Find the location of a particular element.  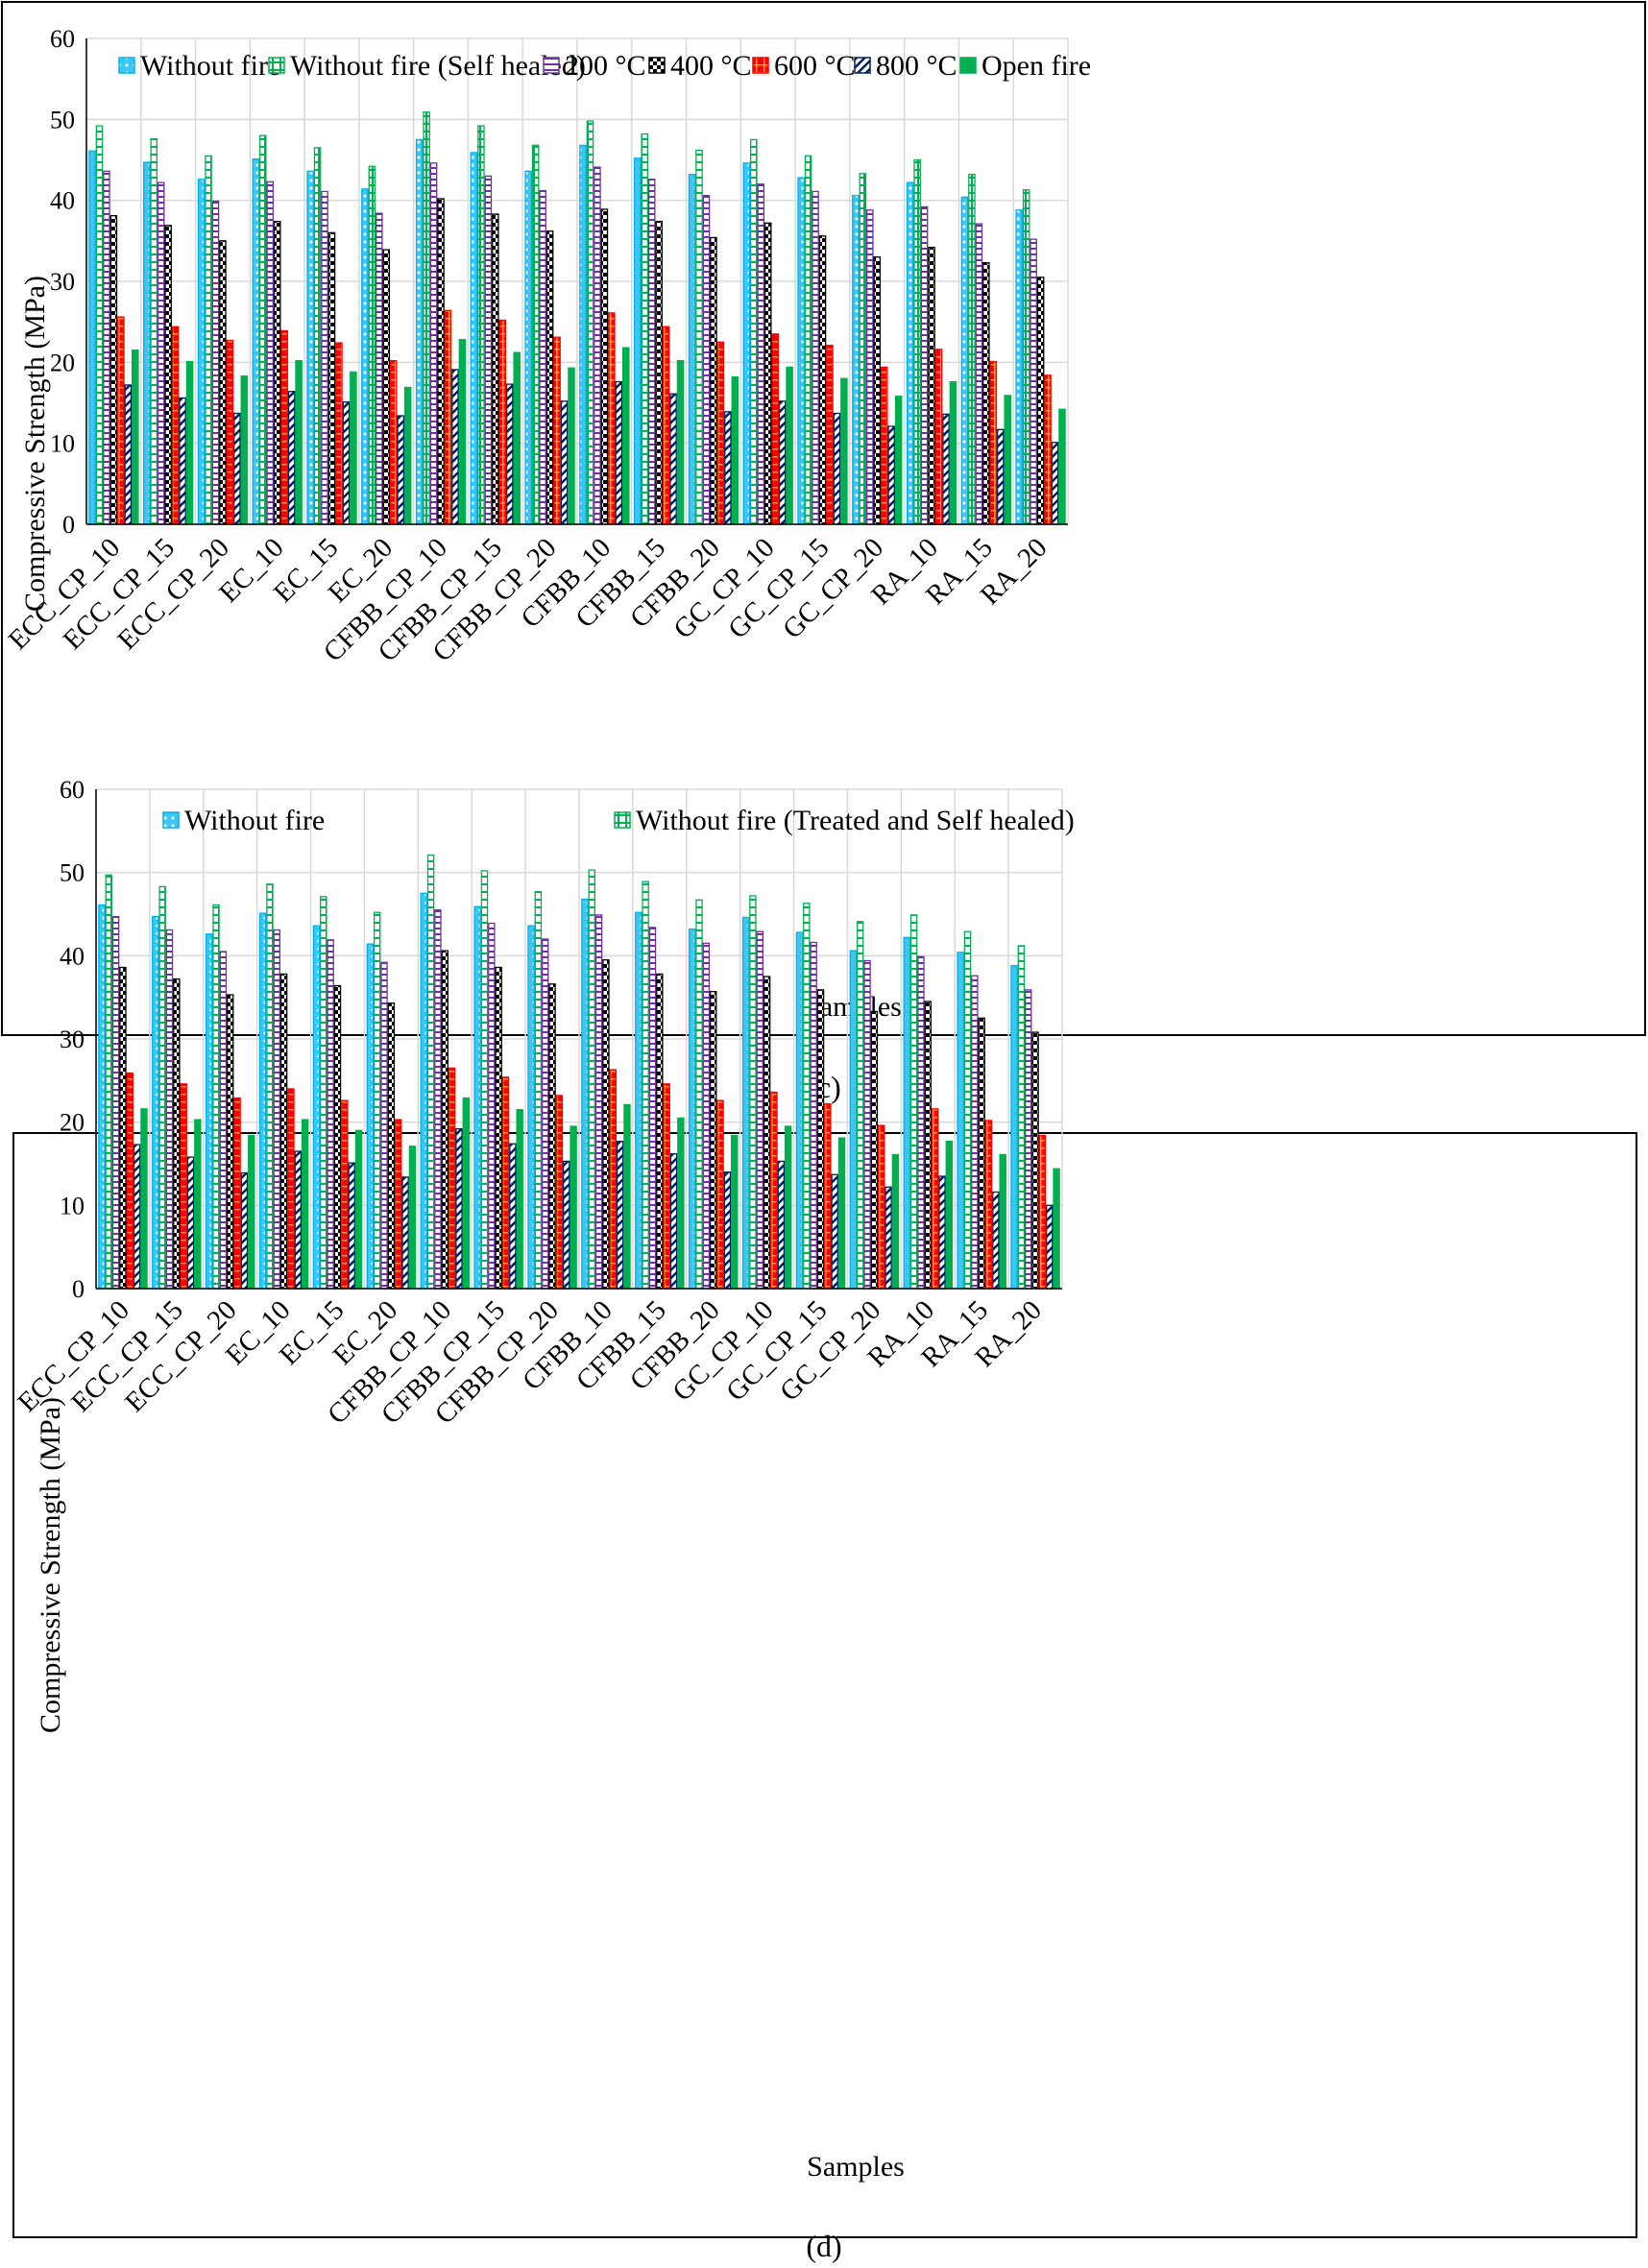

bar-ra-15-s1 is located at coordinates (972, 349).